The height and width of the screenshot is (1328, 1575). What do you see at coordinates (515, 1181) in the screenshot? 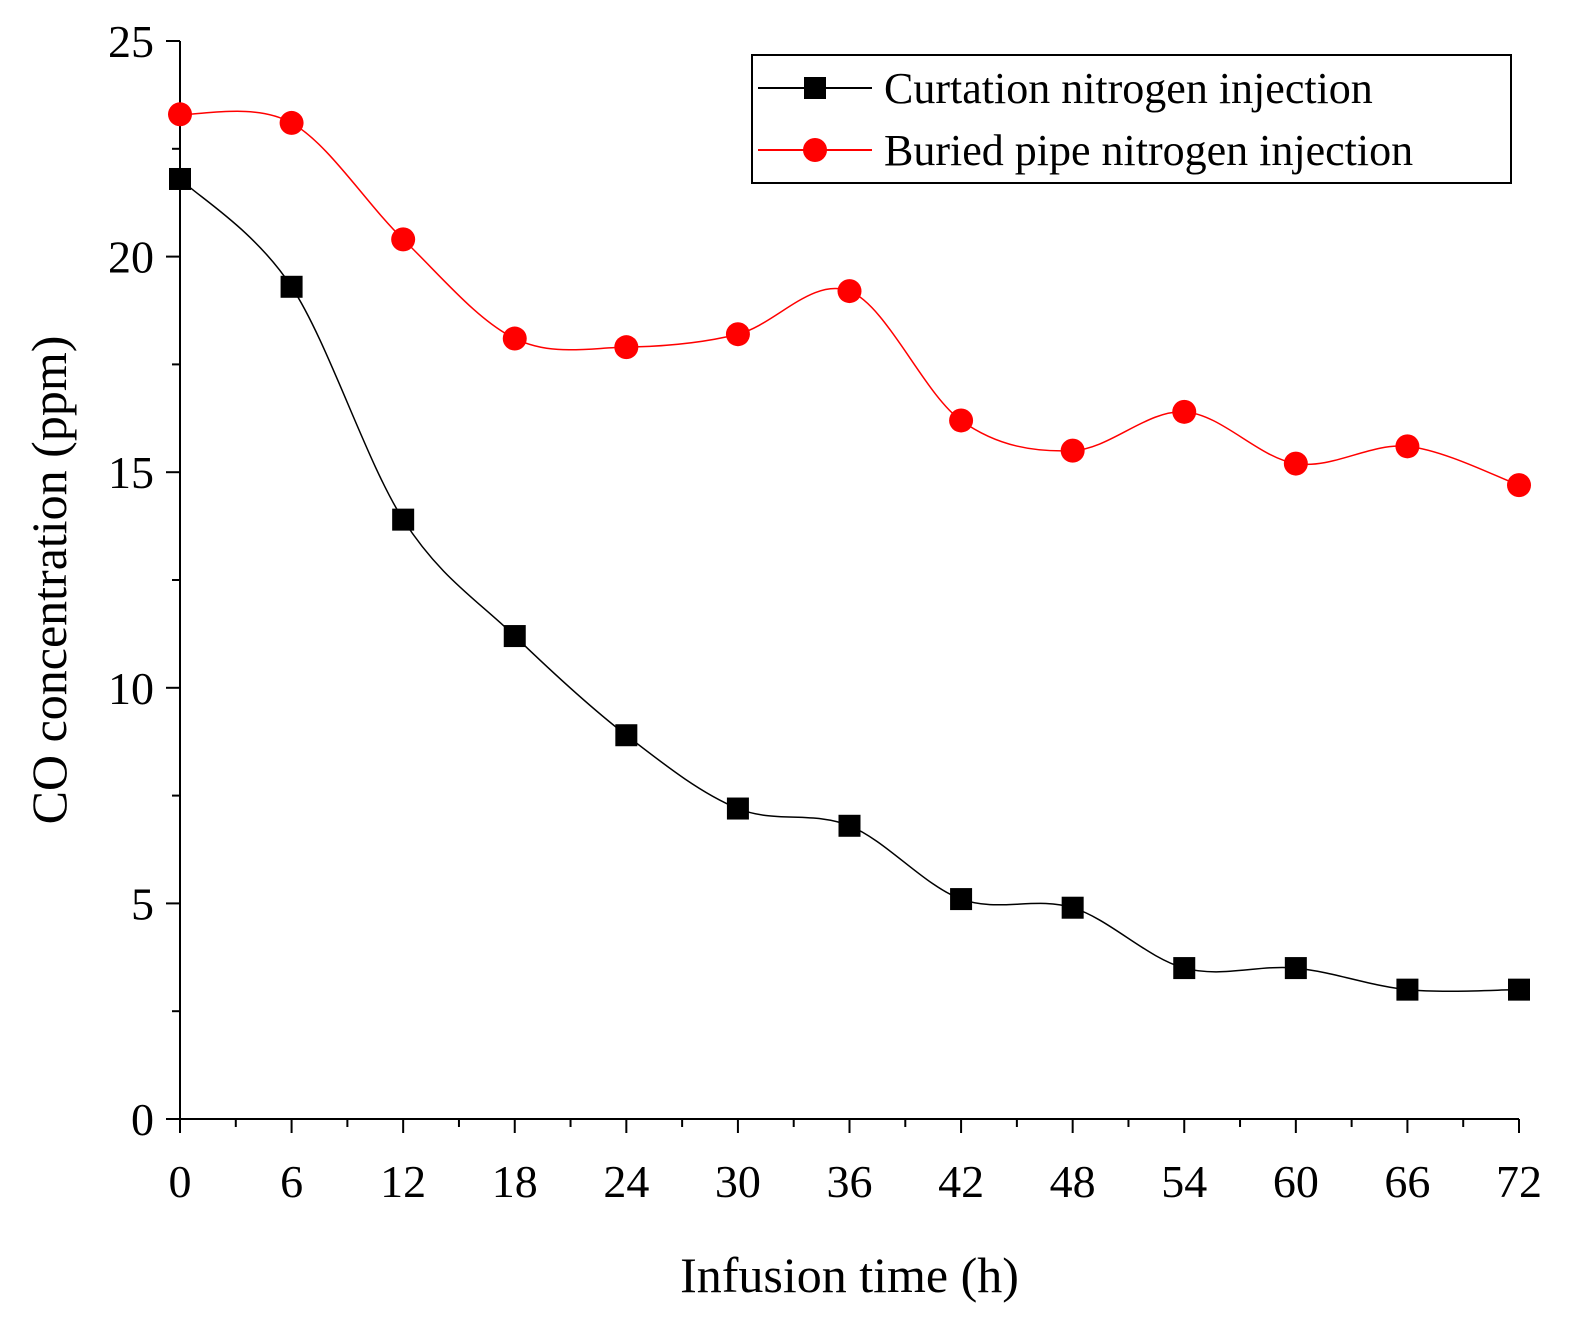
I see `x-tick-label: 18` at bounding box center [515, 1181].